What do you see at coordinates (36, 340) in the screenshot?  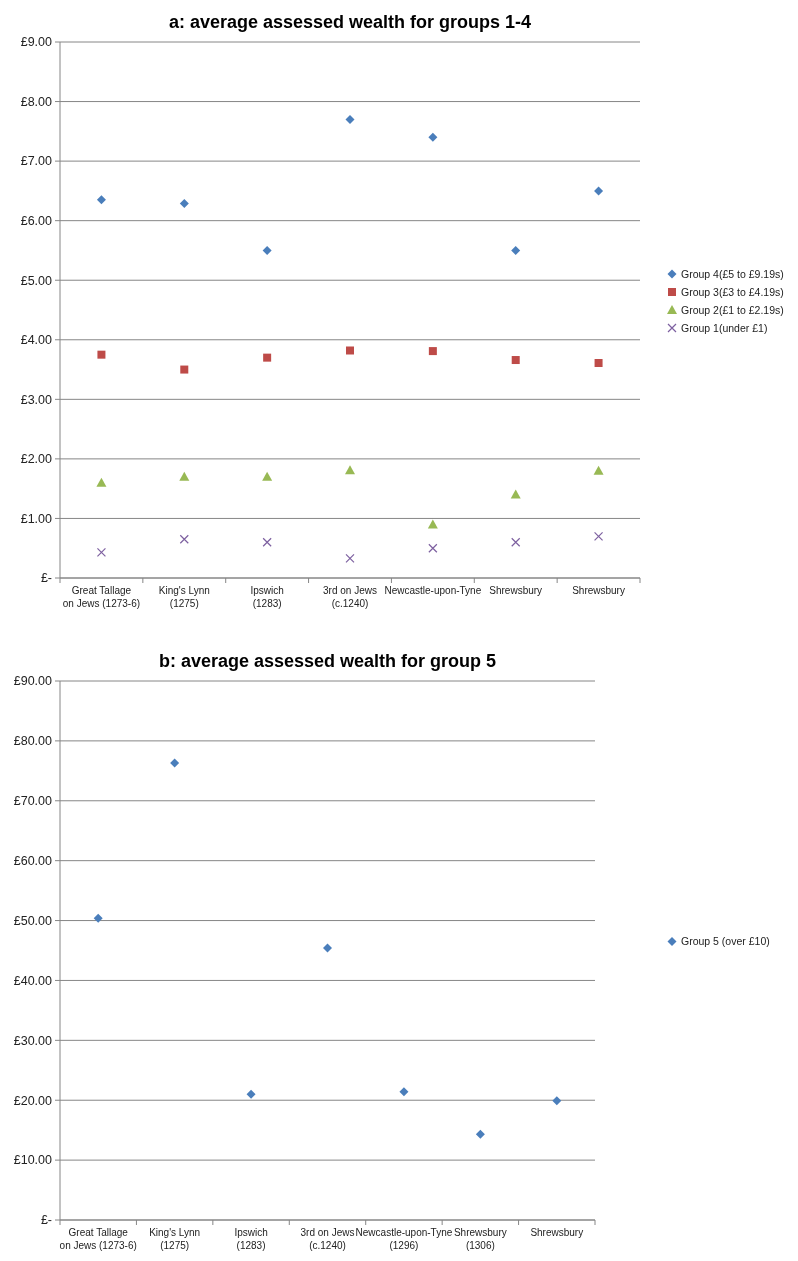 I see `y-tick-label: £4.00` at bounding box center [36, 340].